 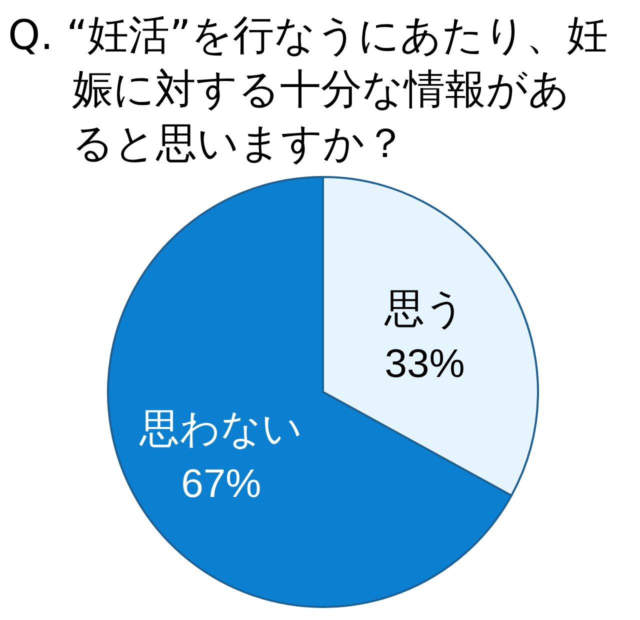 I want to click on slice-label: 思わない, so click(x=220, y=429).